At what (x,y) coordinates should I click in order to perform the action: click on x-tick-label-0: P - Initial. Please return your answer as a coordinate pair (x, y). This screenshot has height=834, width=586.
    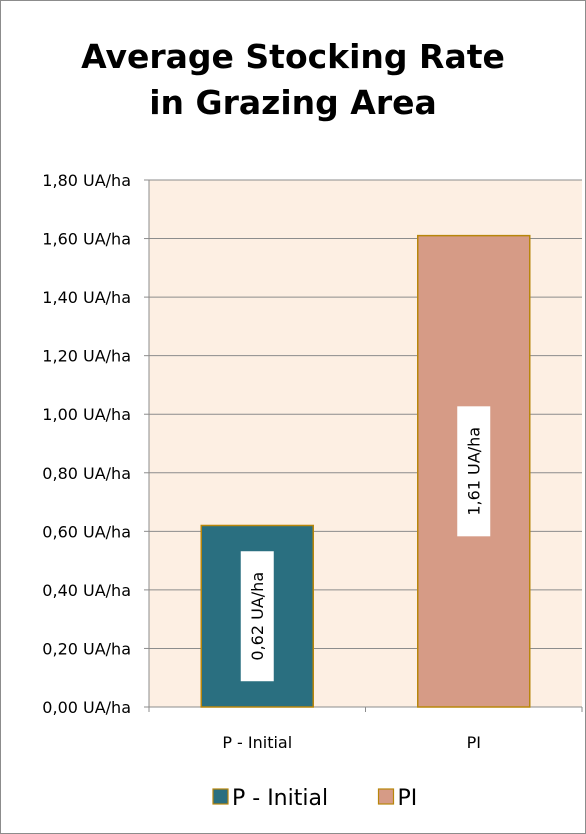
    Looking at the image, I should click on (257, 742).